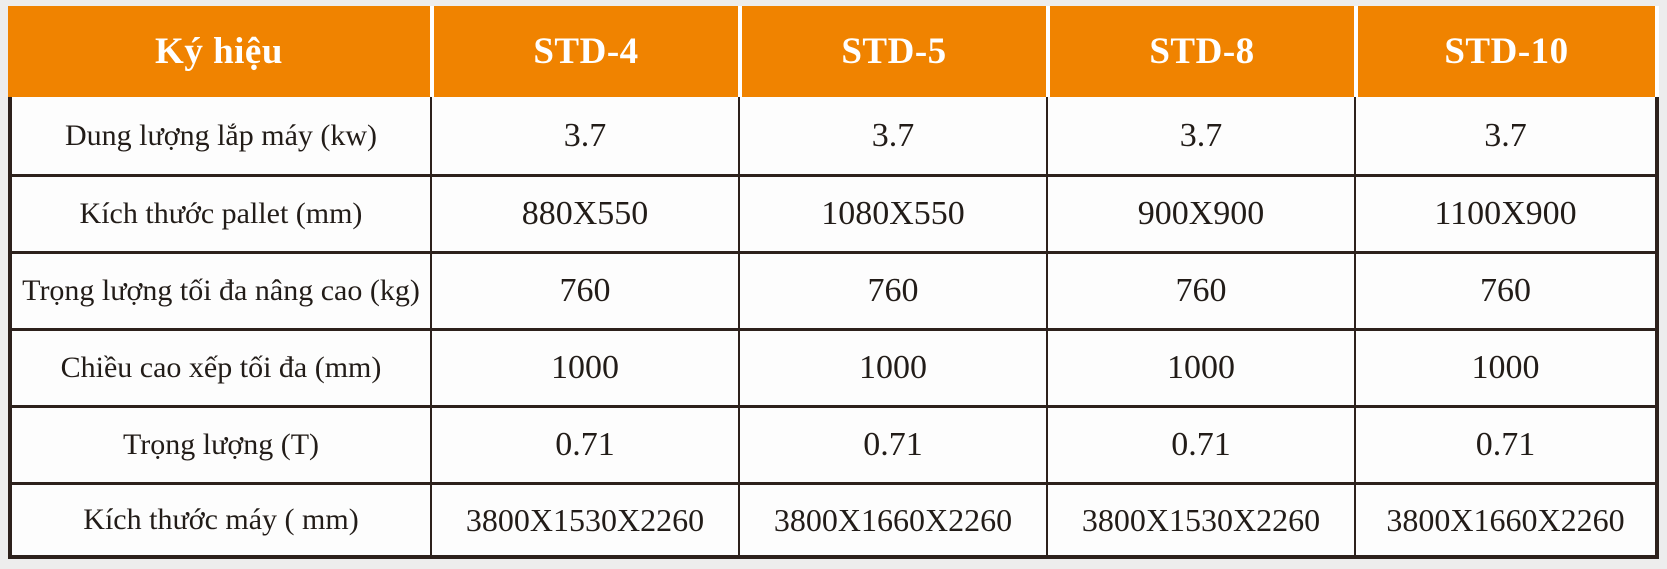 This screenshot has height=569, width=1667. What do you see at coordinates (219, 443) in the screenshot?
I see `row-label: Trọng lượng (T)` at bounding box center [219, 443].